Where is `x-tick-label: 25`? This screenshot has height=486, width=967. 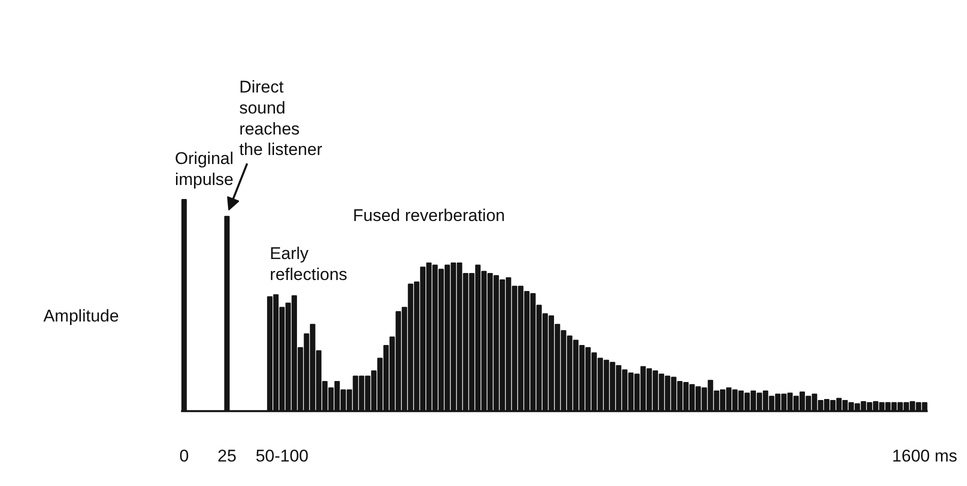 x-tick-label: 25 is located at coordinates (226, 456).